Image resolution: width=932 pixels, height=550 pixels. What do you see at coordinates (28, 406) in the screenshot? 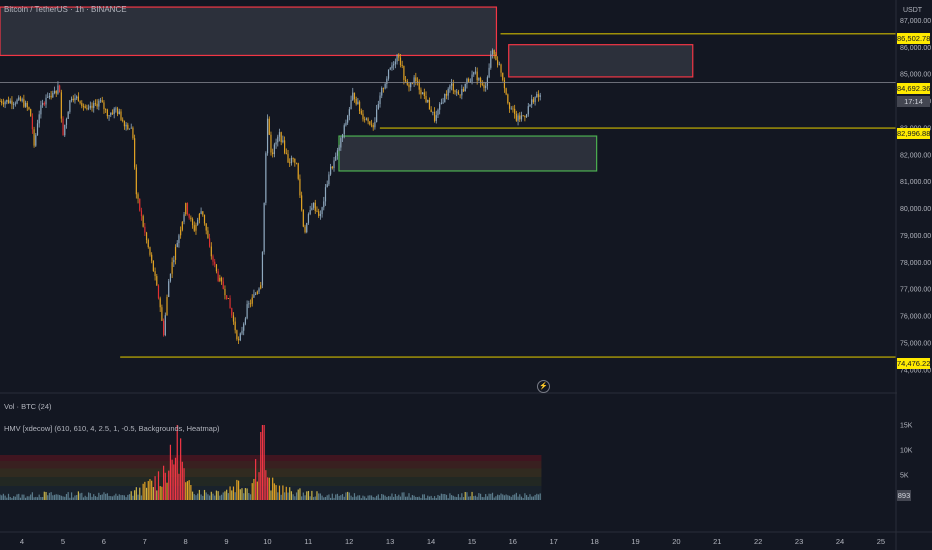
I see `volume-legend: Vol · BTC (24)` at bounding box center [28, 406].